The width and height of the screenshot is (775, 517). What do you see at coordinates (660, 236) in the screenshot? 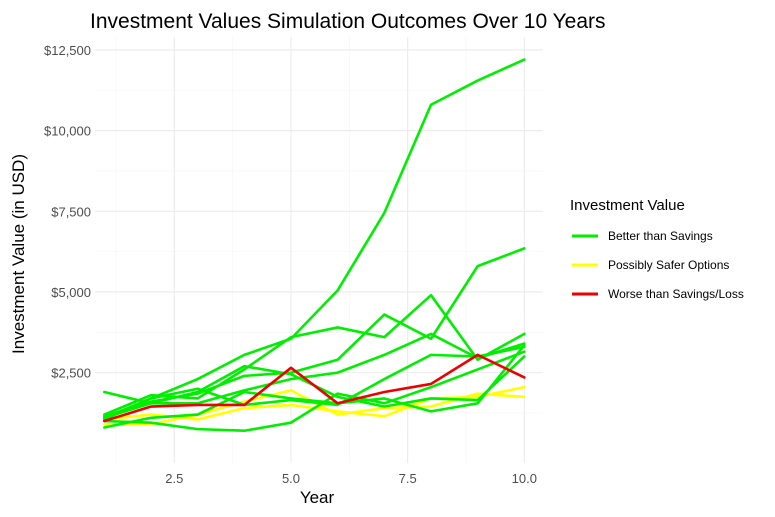
I see `legend-label: Better than Savings` at bounding box center [660, 236].